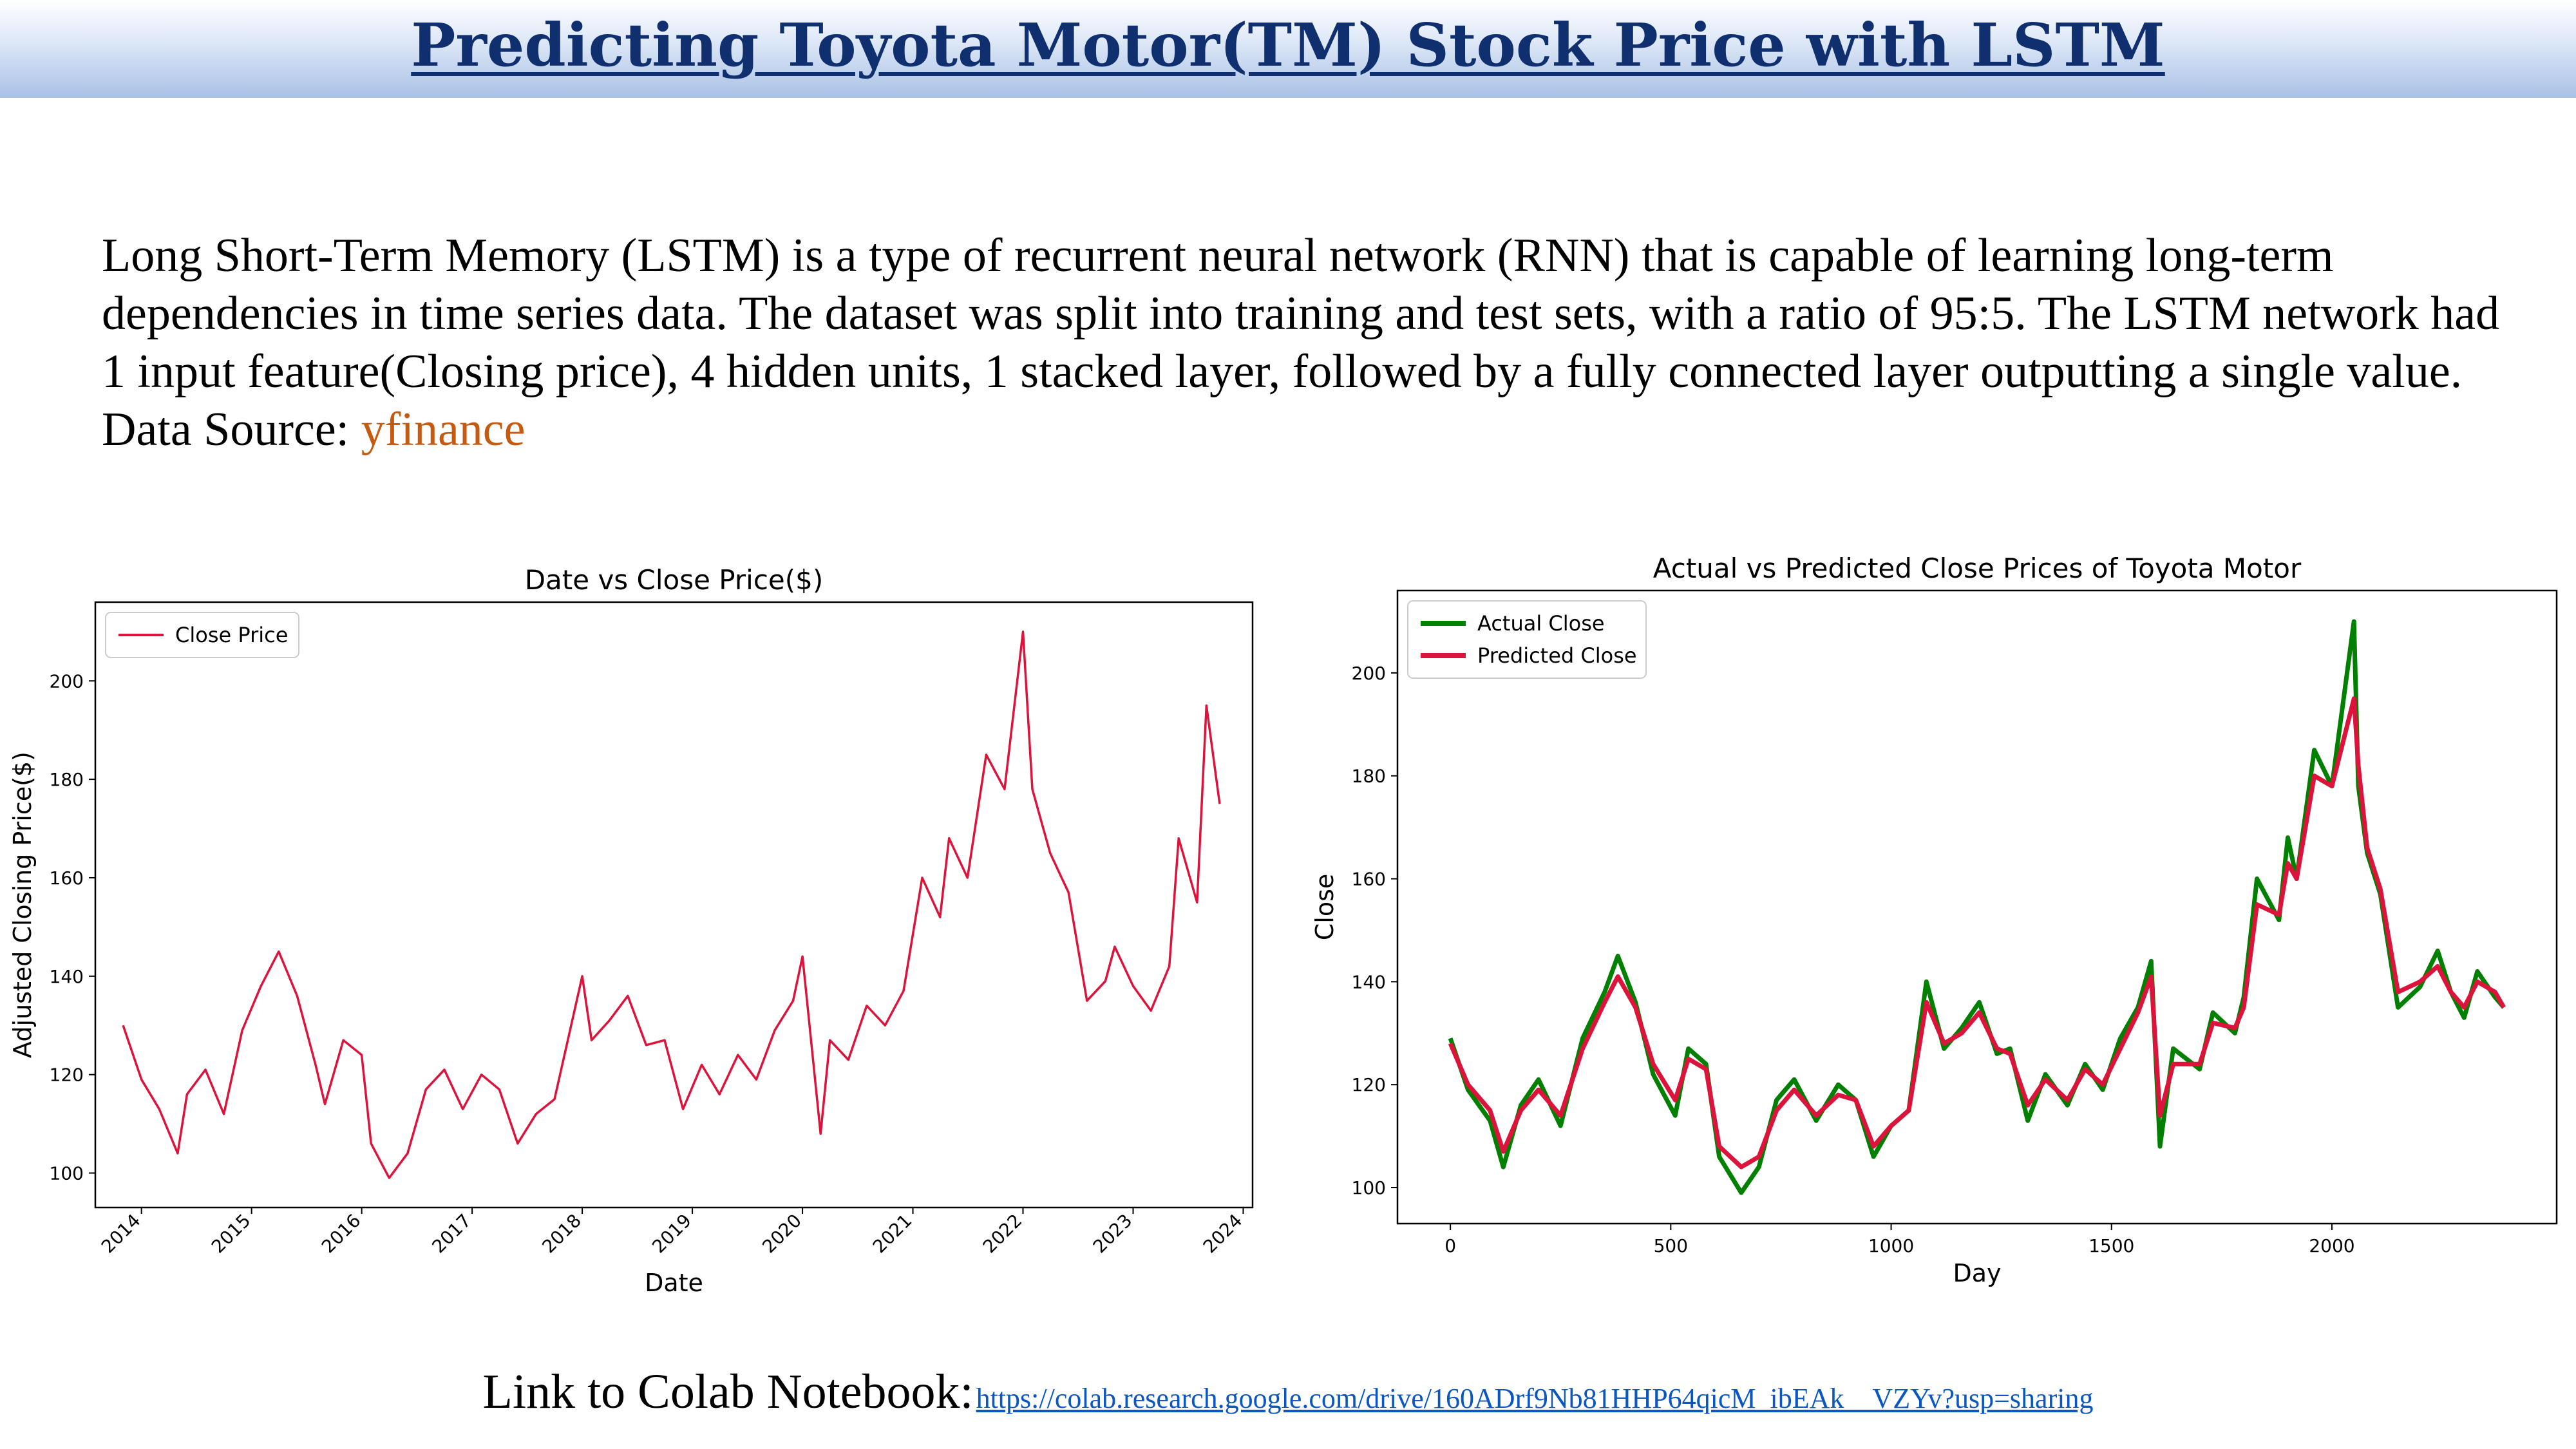  Describe the element at coordinates (67, 780) in the screenshot. I see `chart-0-y-tick-label: 180` at that location.